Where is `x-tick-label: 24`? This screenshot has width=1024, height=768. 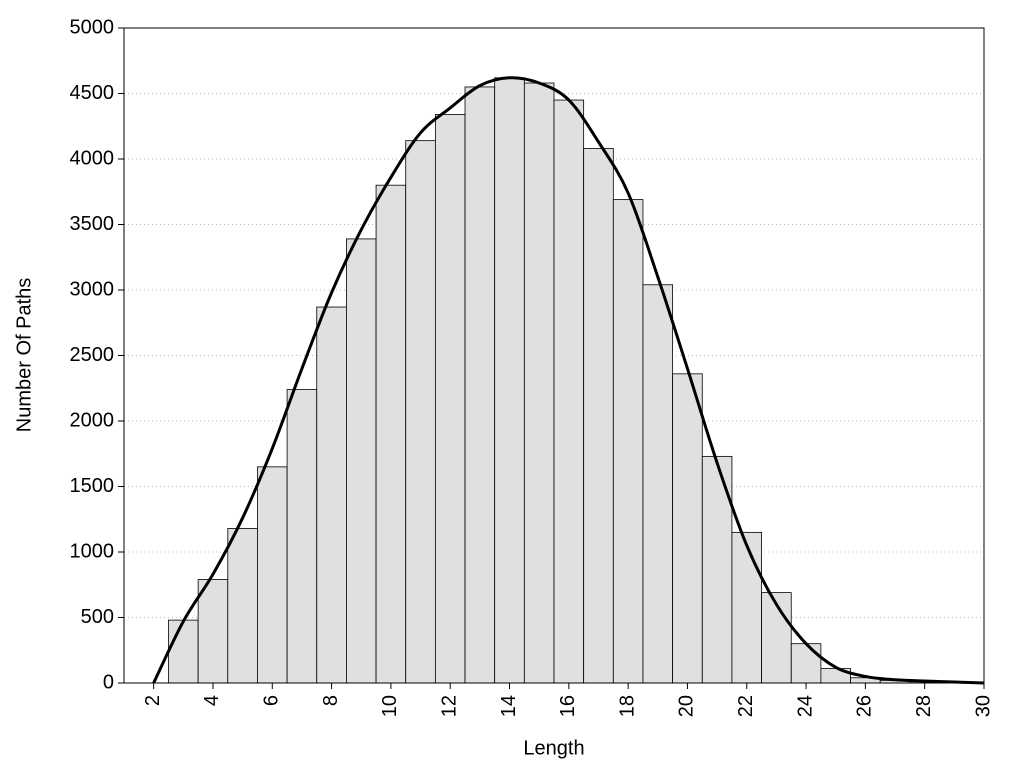
x-tick-label: 24 is located at coordinates (805, 706).